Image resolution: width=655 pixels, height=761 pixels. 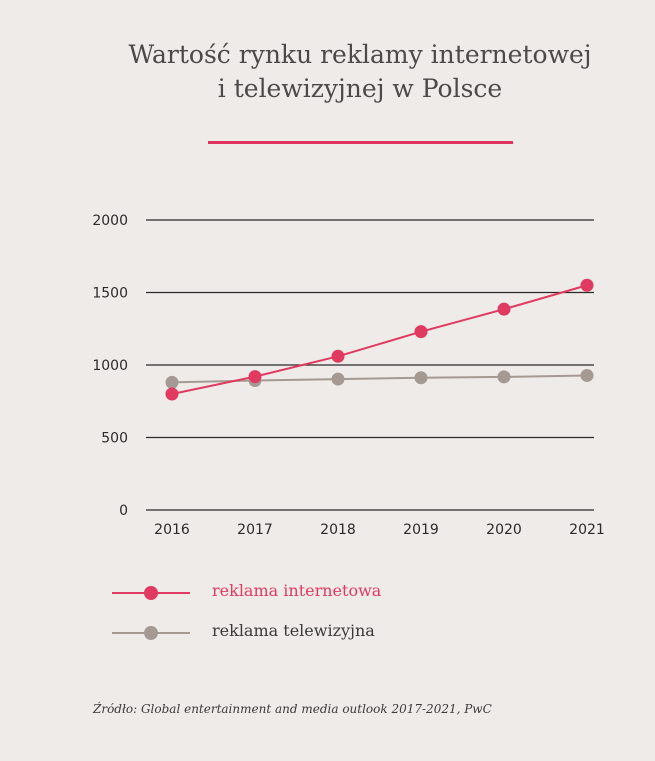 I want to click on x-tick-label: 2018, so click(x=338, y=530).